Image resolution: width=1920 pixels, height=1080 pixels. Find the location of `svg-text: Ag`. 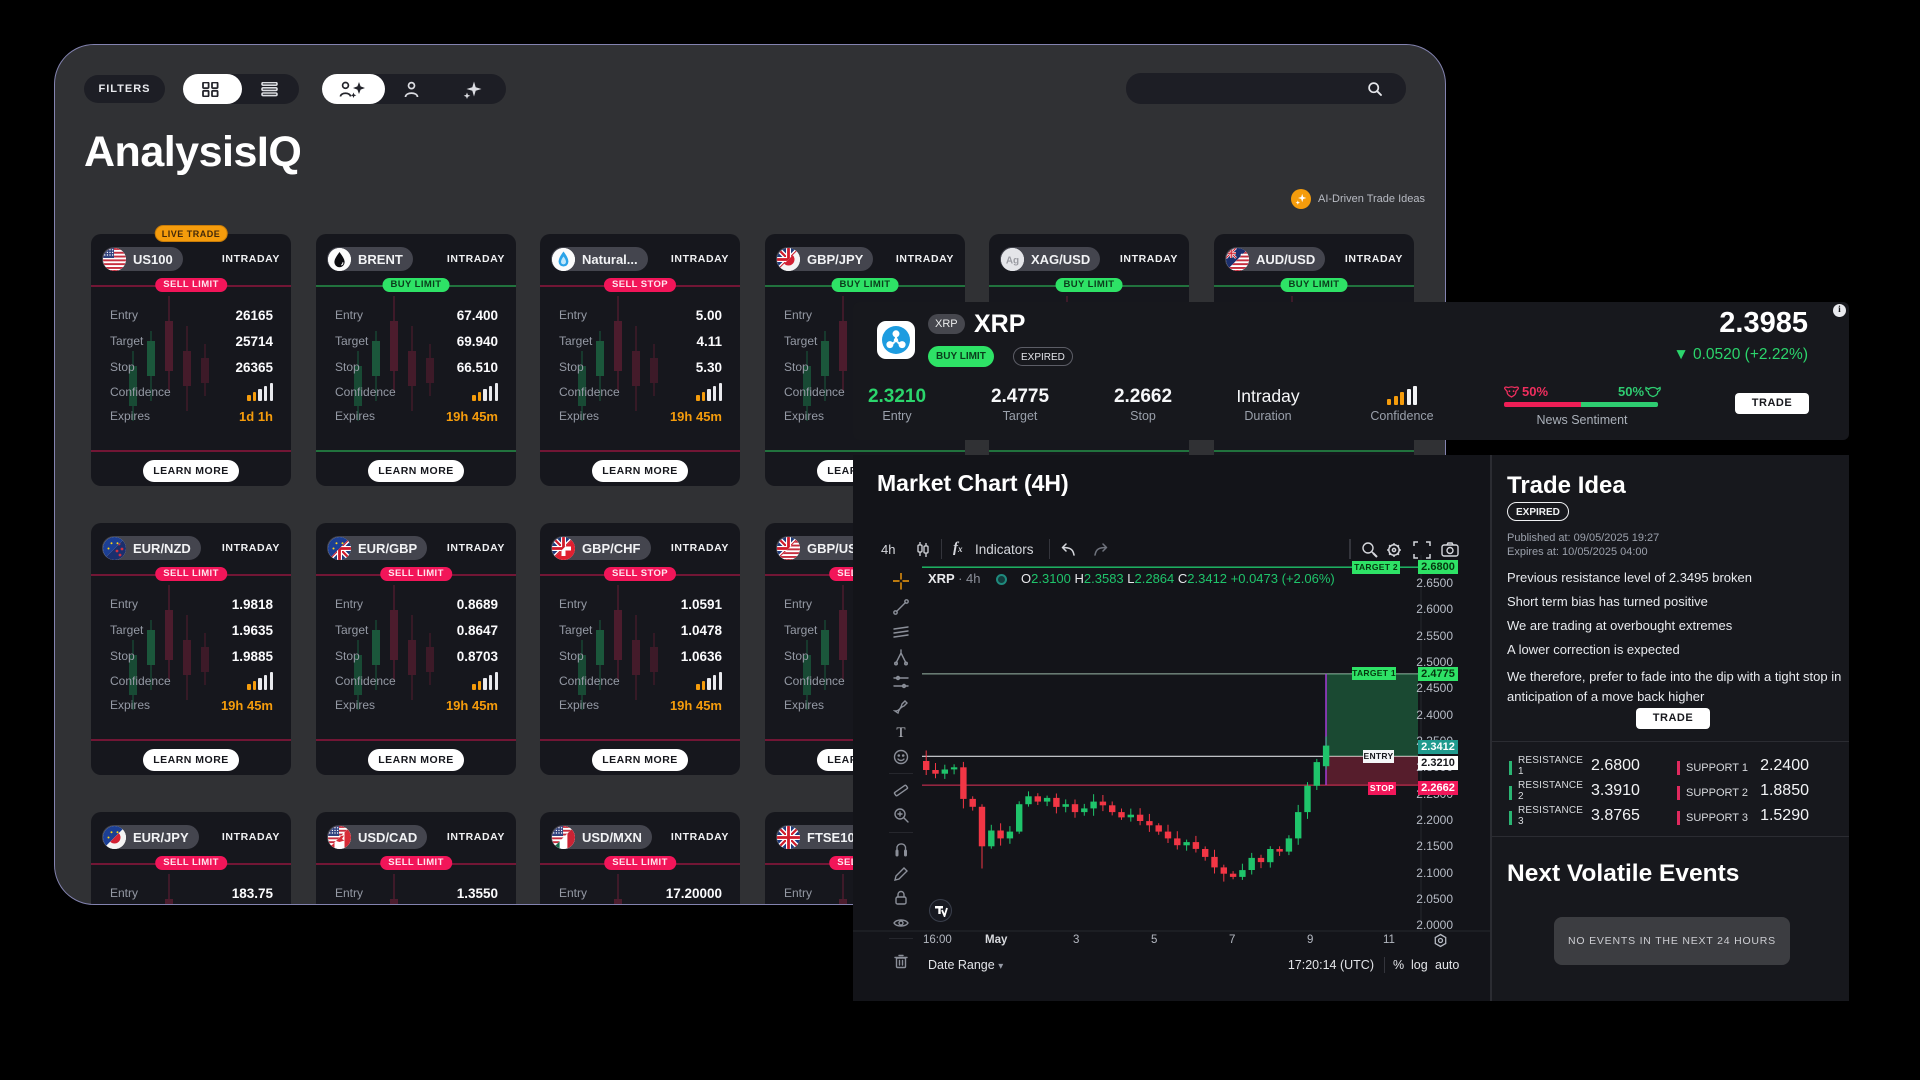

svg-text: Ag is located at coordinates (1012, 260).